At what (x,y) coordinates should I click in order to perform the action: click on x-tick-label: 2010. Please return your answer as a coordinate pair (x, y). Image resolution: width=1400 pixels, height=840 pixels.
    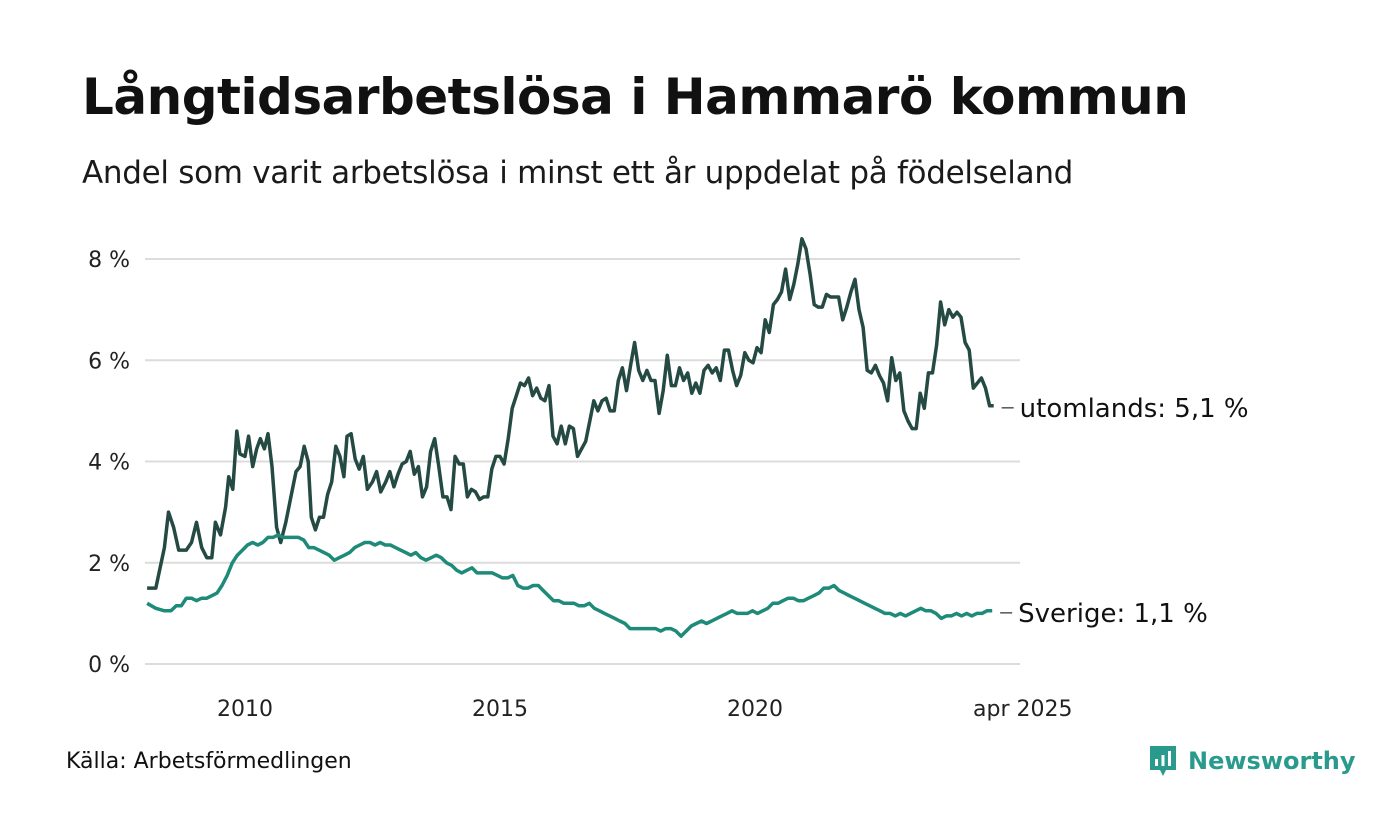
    Looking at the image, I should click on (245, 709).